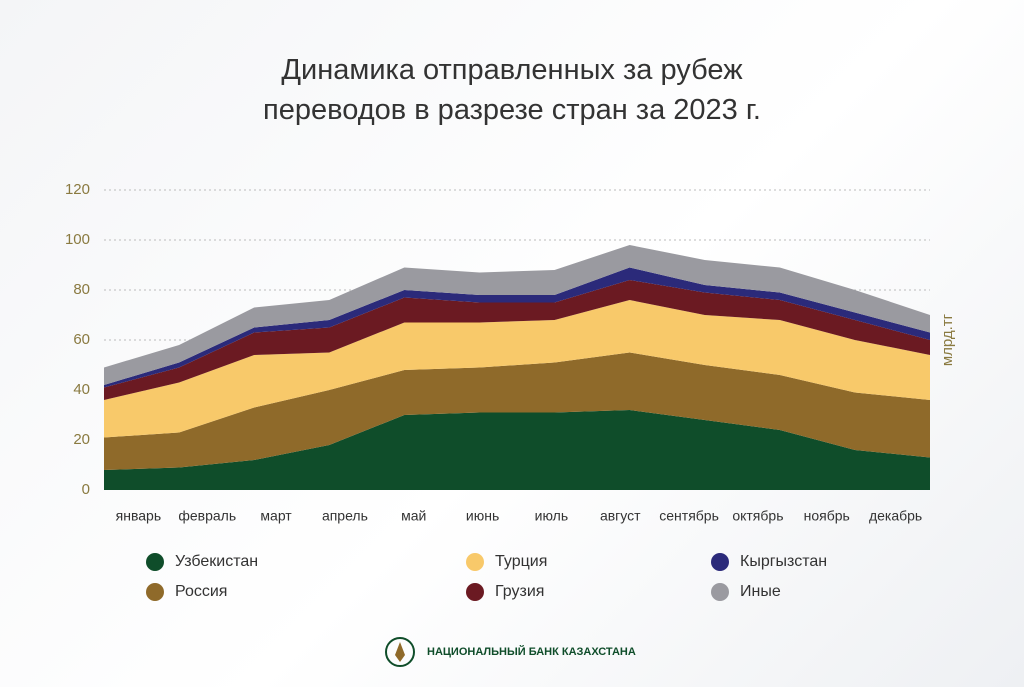 The image size is (1024, 687). I want to click on y-tick-label: 20, so click(81, 439).